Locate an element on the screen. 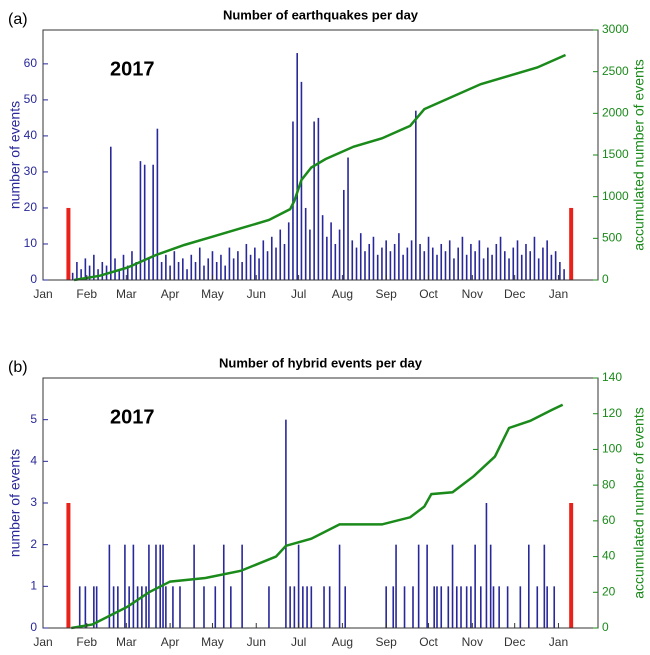 The height and width of the screenshot is (655, 650). y2-tick-label: 2500 is located at coordinates (615, 71).